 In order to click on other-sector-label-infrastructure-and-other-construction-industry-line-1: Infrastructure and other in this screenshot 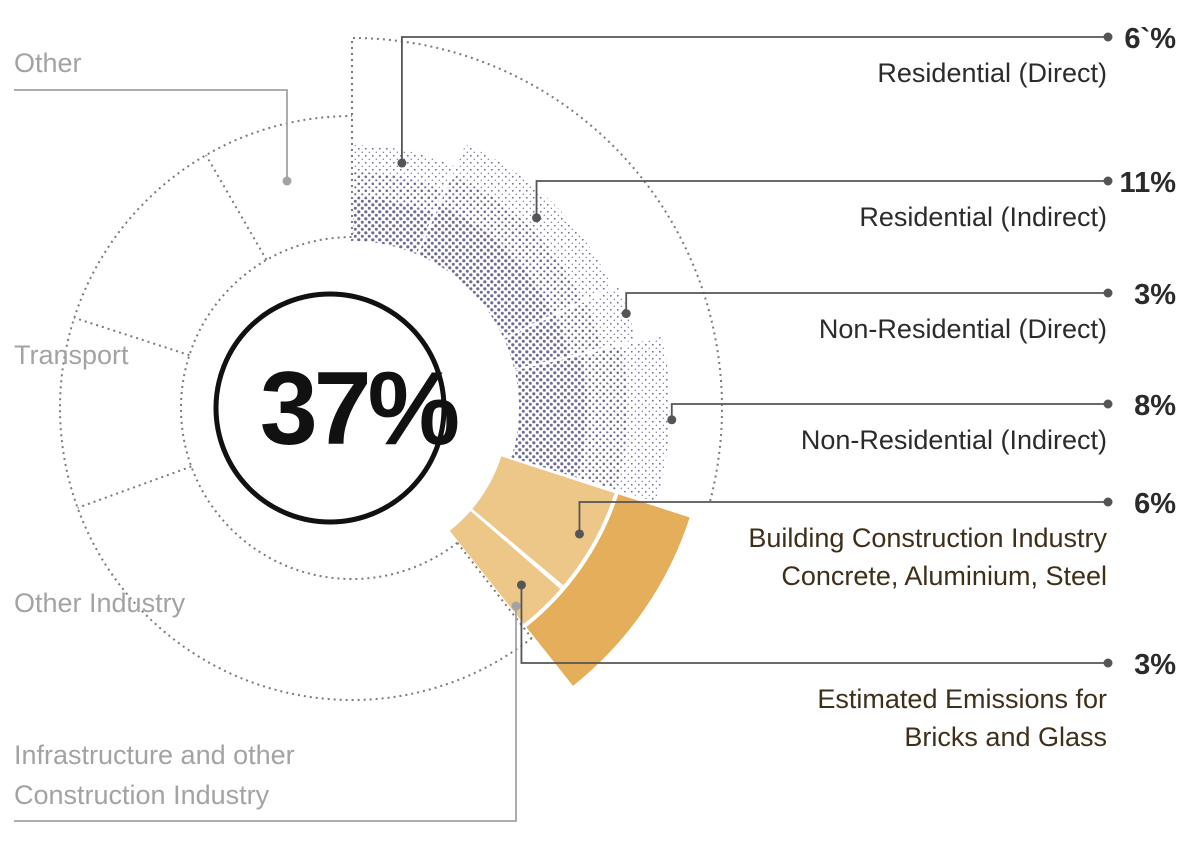, I will do `click(154, 755)`.